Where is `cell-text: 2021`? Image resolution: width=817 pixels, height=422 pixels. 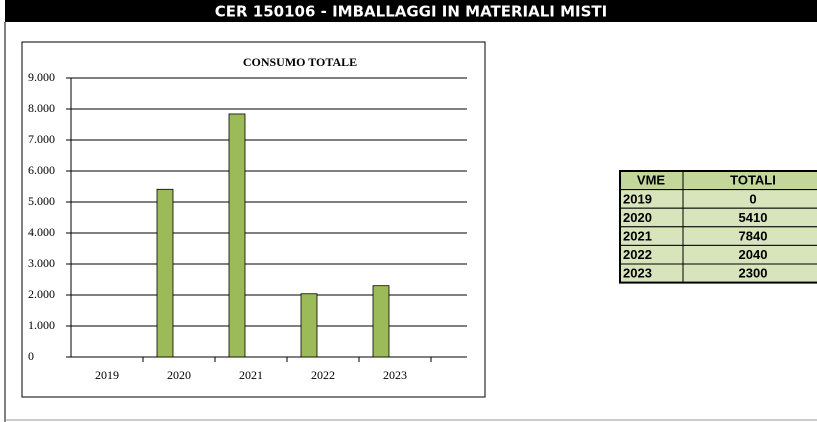
cell-text: 2021 is located at coordinates (637, 236).